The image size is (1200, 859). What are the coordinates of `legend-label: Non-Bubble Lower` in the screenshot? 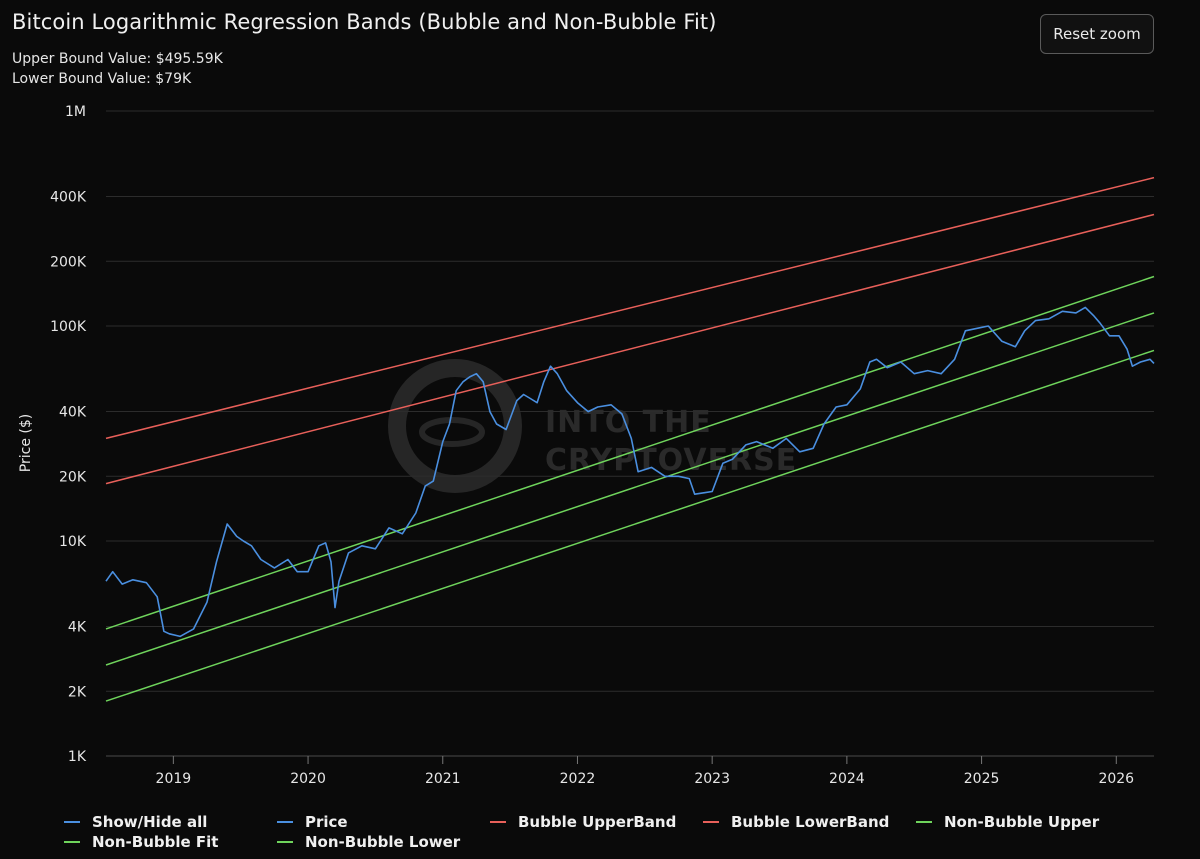 It's located at (383, 842).